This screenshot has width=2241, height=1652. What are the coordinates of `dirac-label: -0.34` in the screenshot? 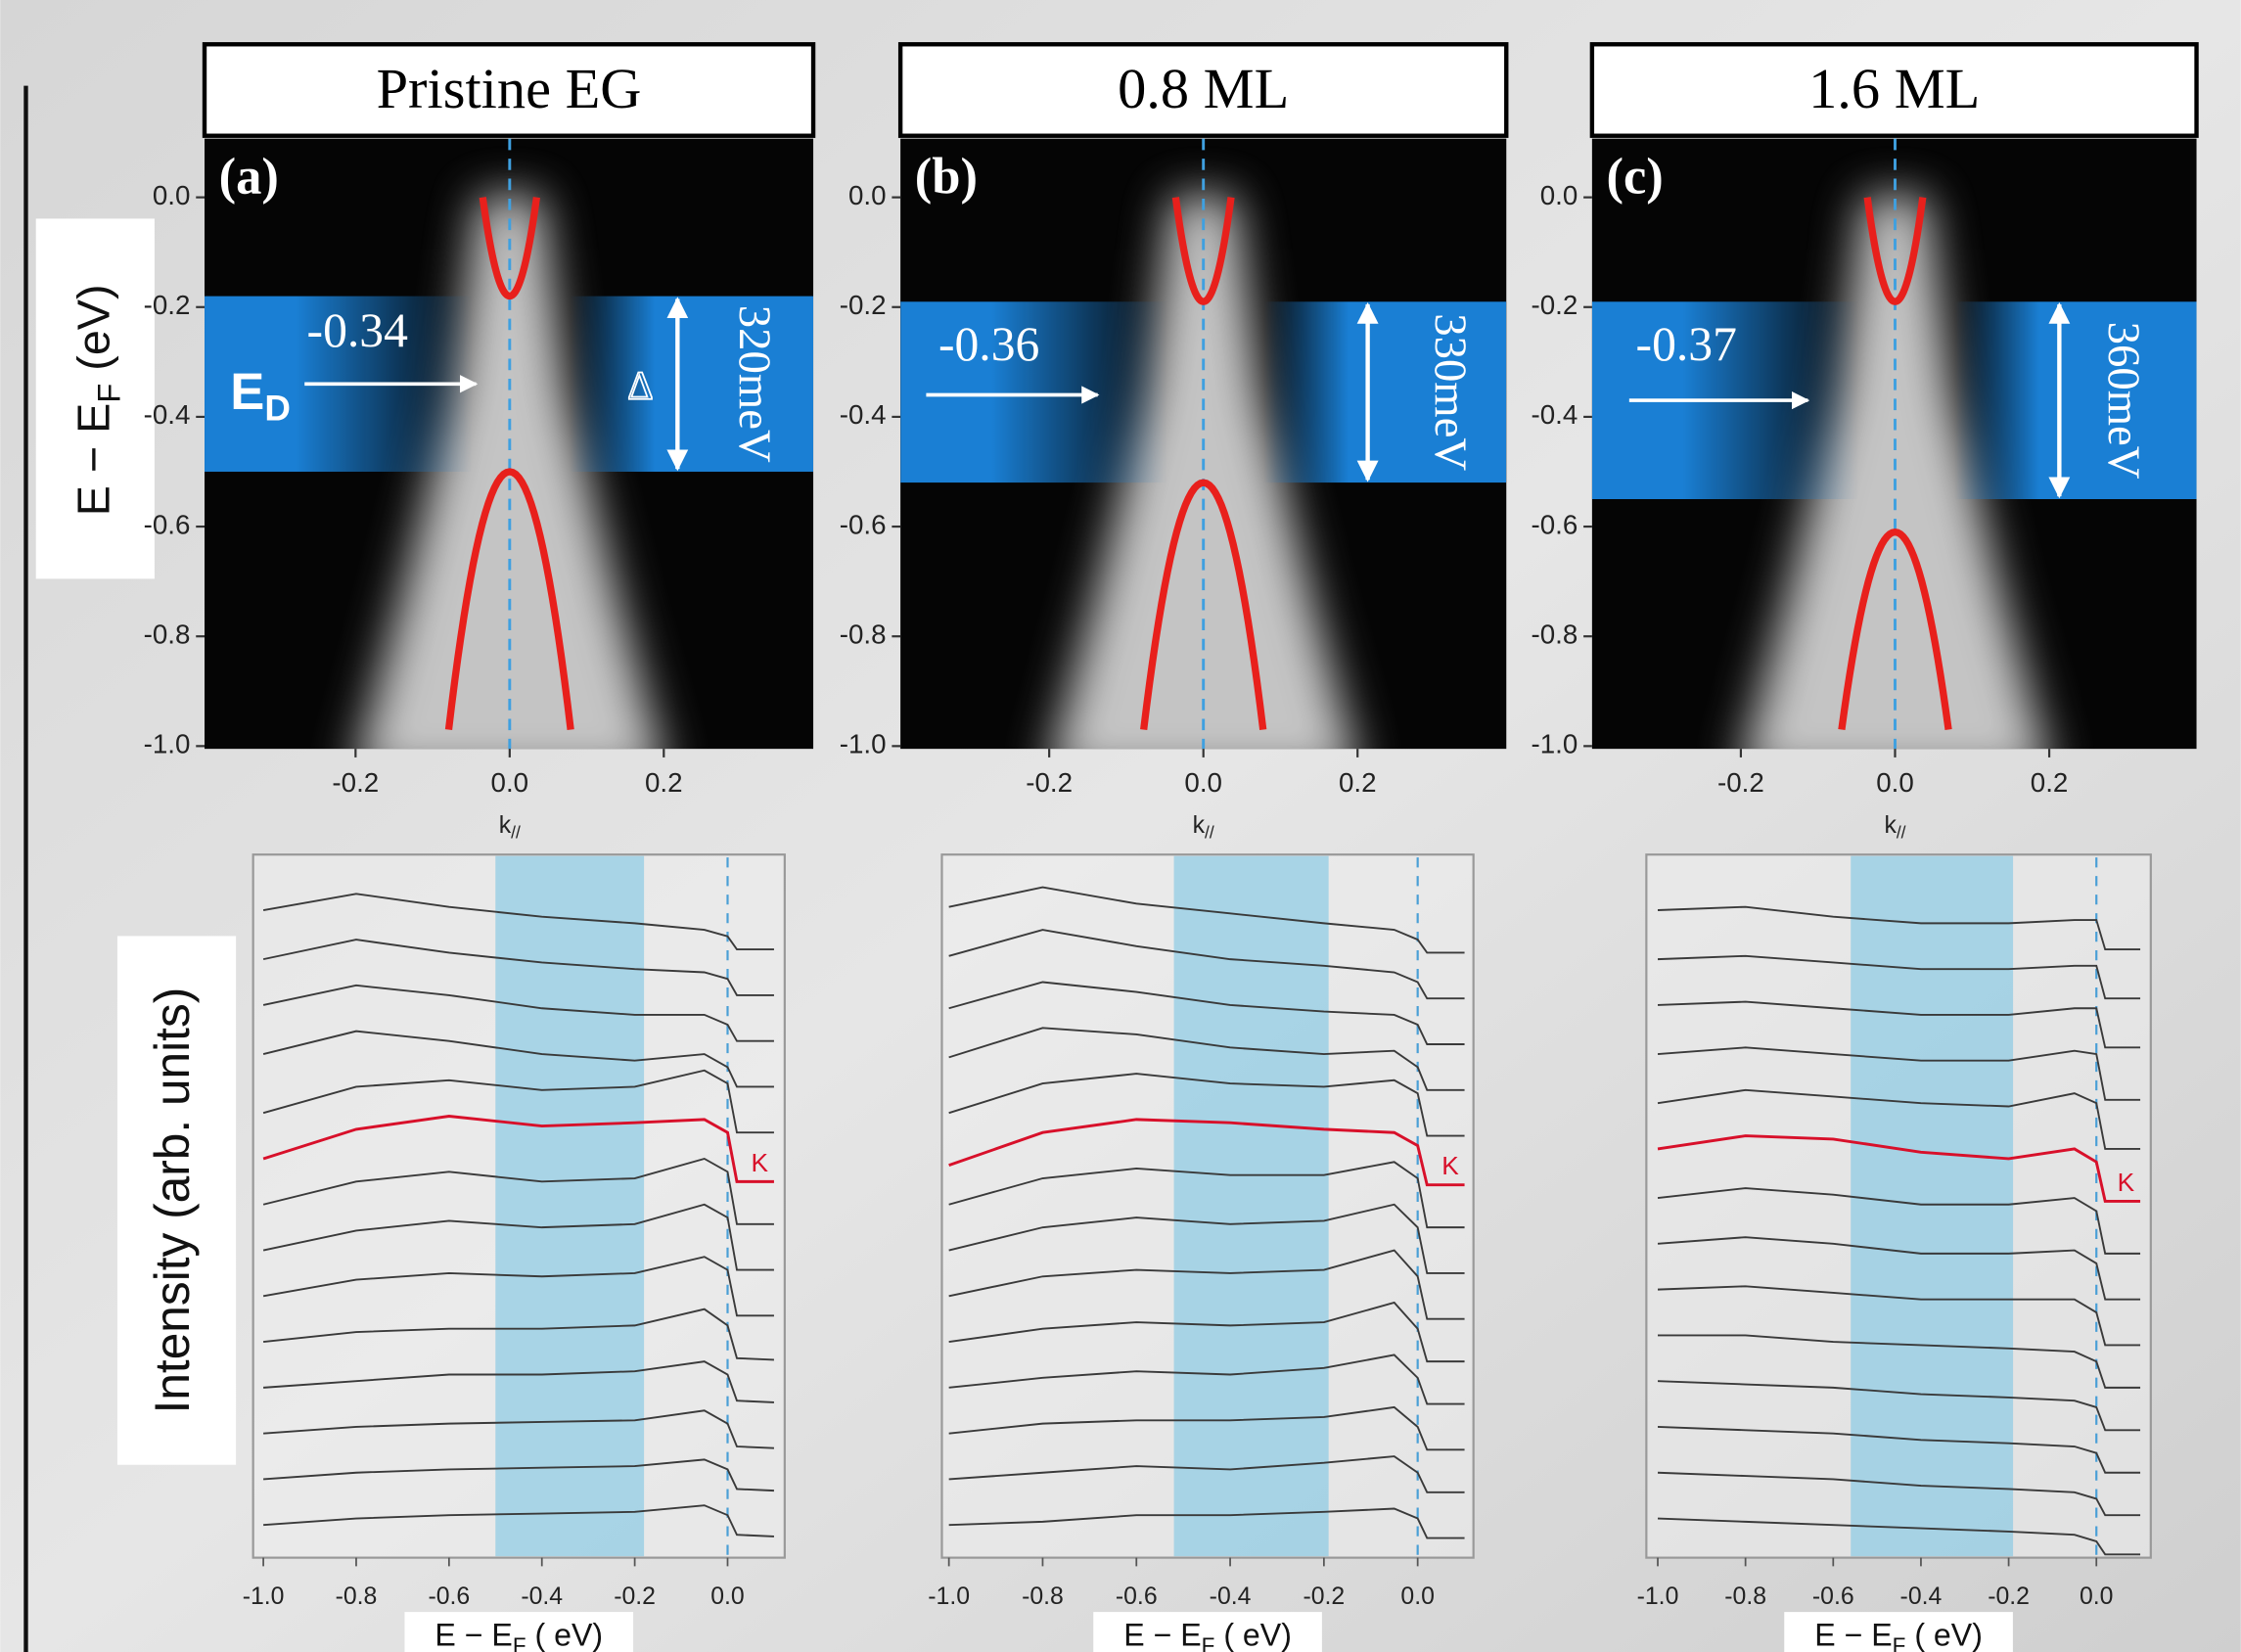 It's located at (358, 330).